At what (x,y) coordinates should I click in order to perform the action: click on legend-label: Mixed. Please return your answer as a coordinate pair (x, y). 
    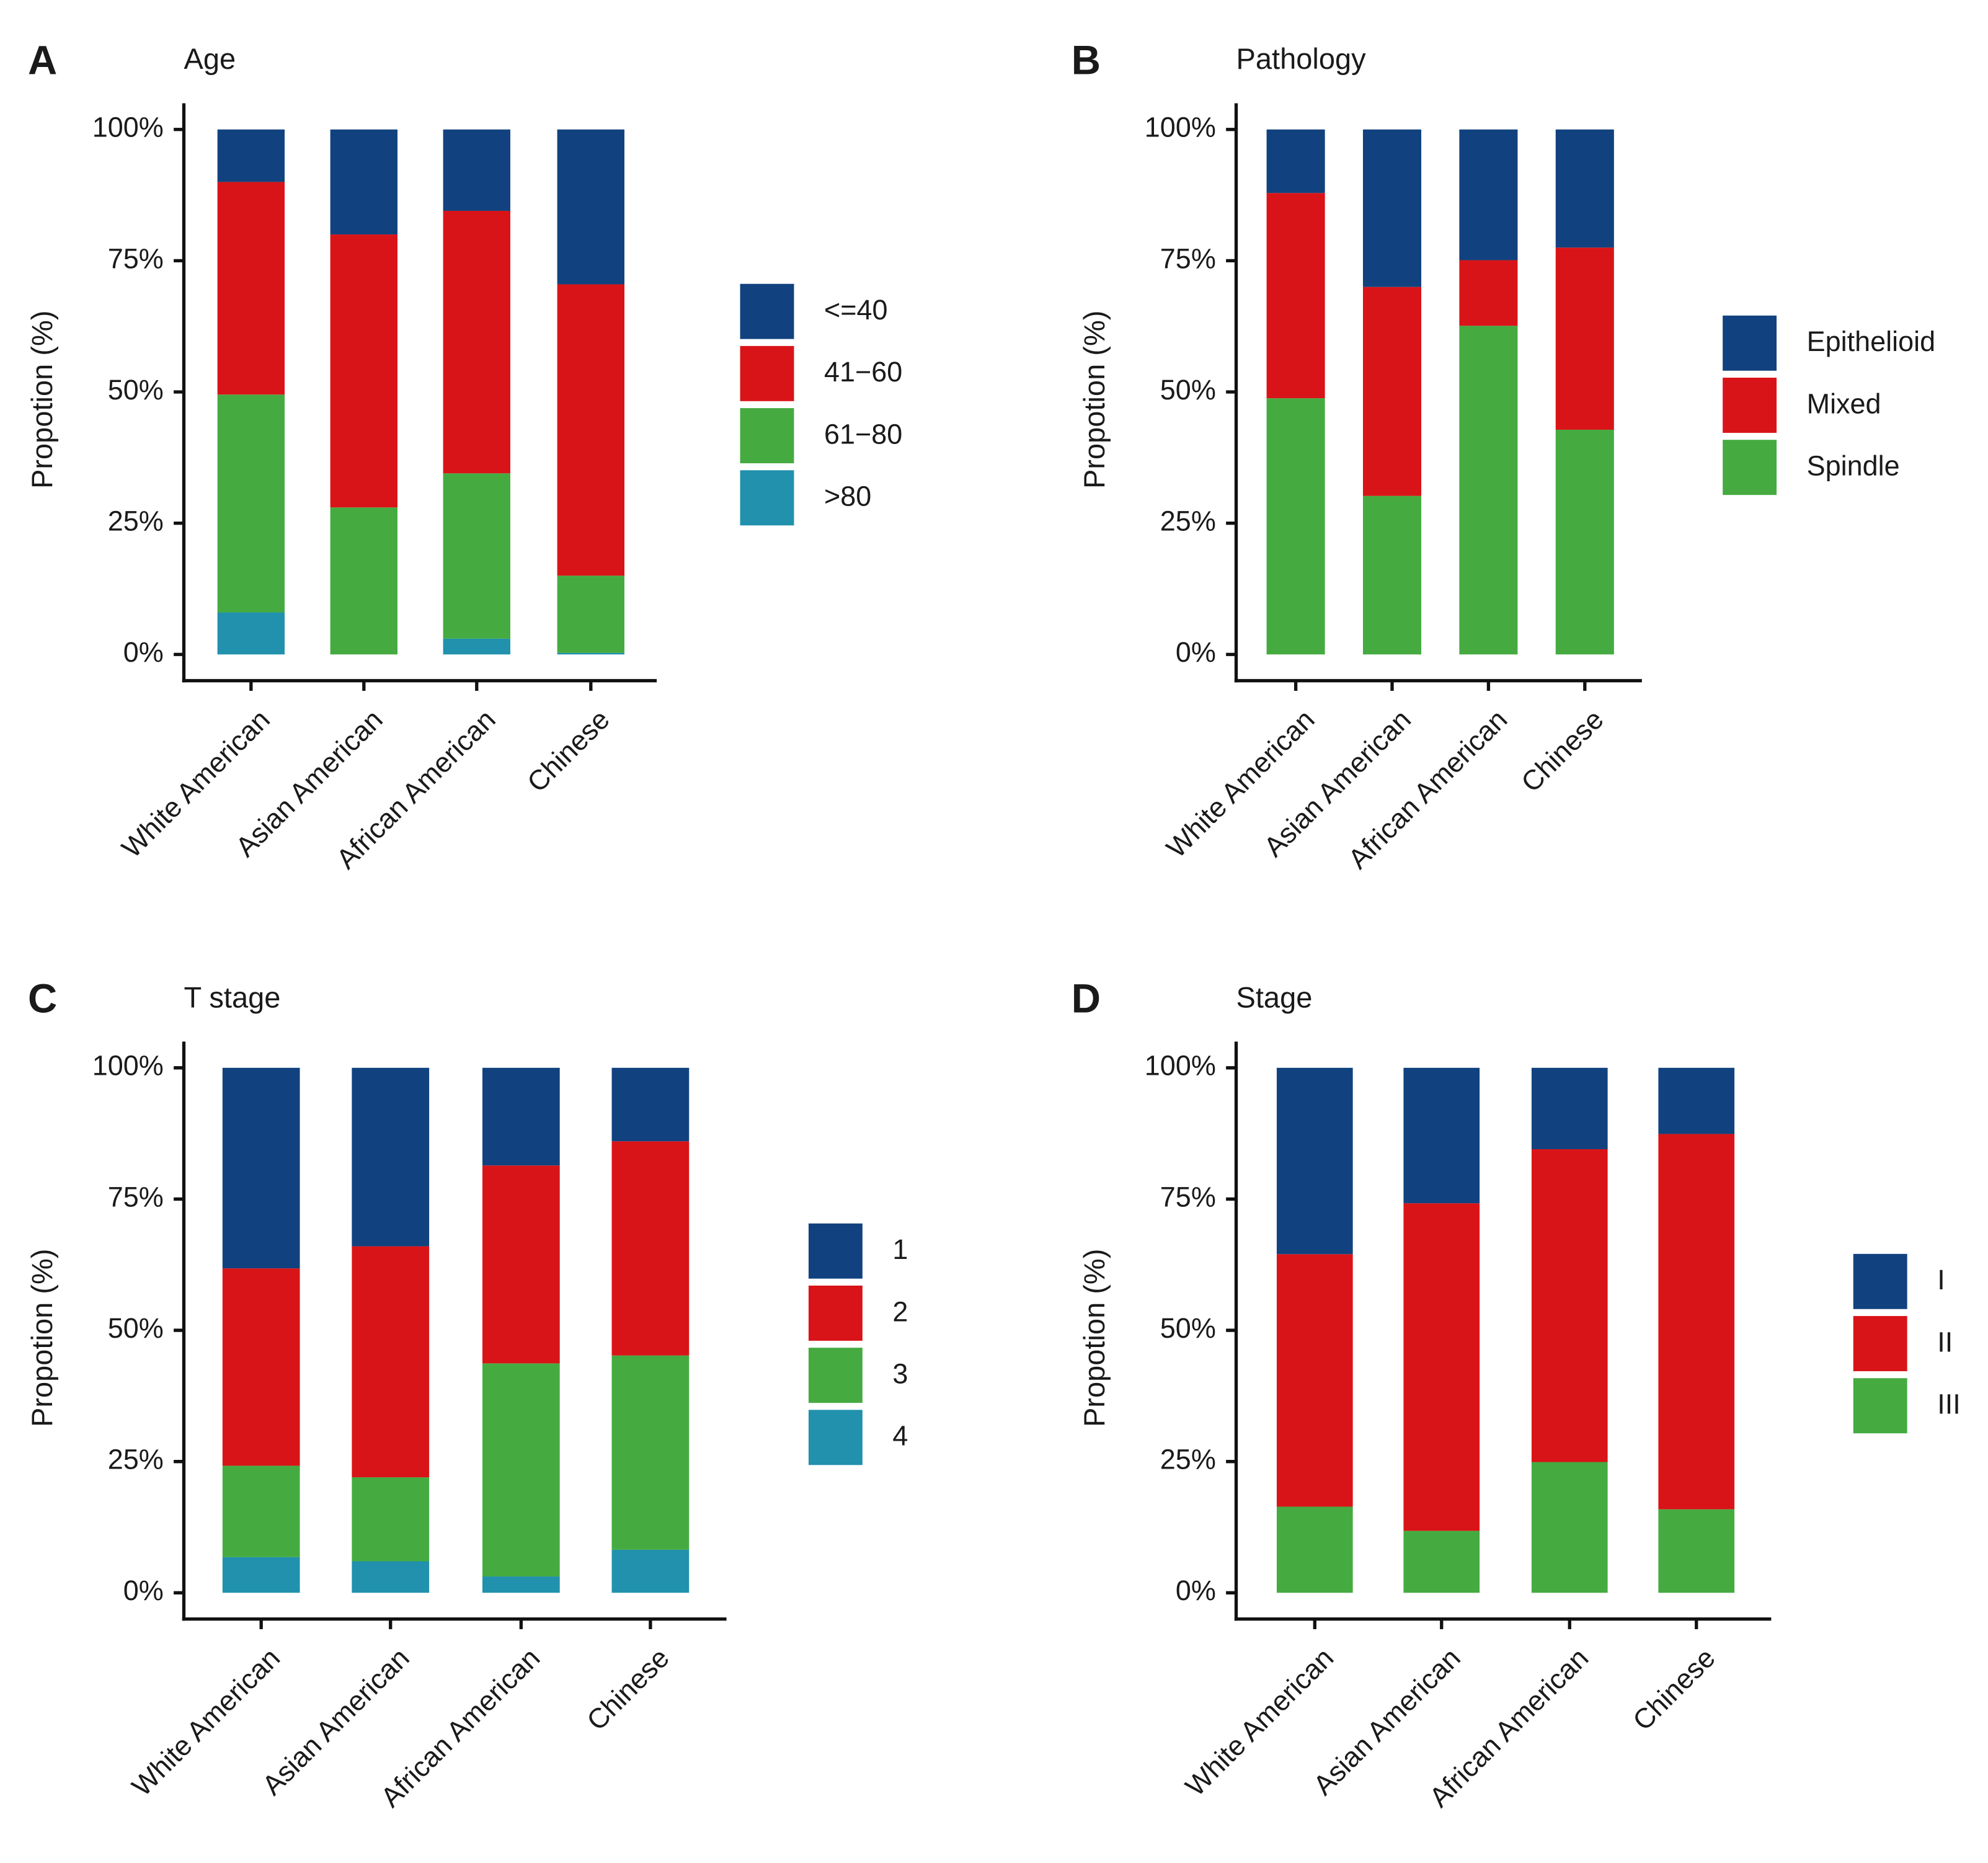
    Looking at the image, I should click on (1844, 403).